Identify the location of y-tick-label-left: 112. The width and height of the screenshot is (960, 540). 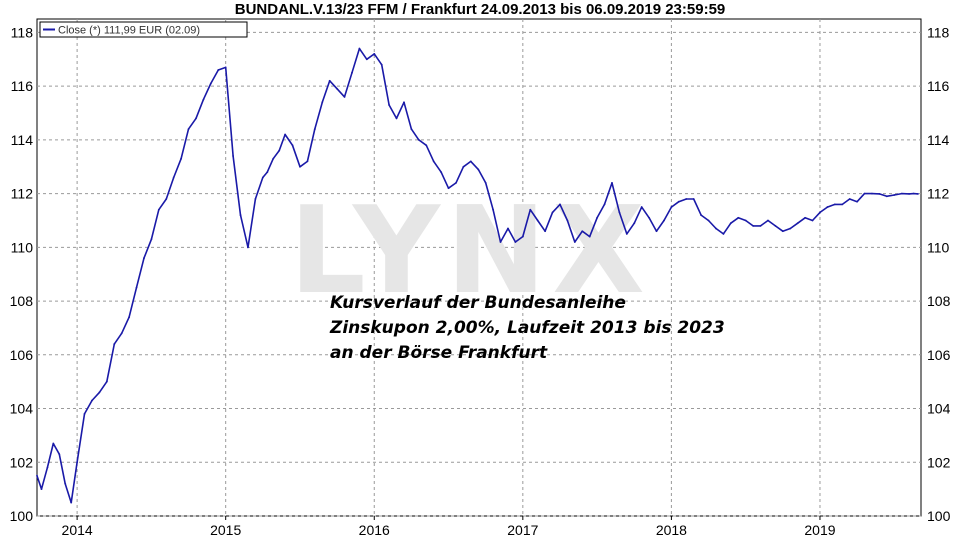
(22, 194).